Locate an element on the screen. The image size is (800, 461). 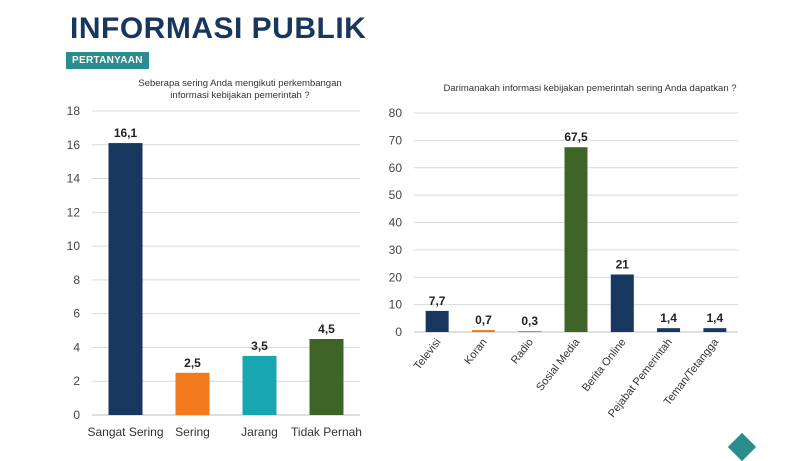
data-label: 3,5 is located at coordinates (259, 346).